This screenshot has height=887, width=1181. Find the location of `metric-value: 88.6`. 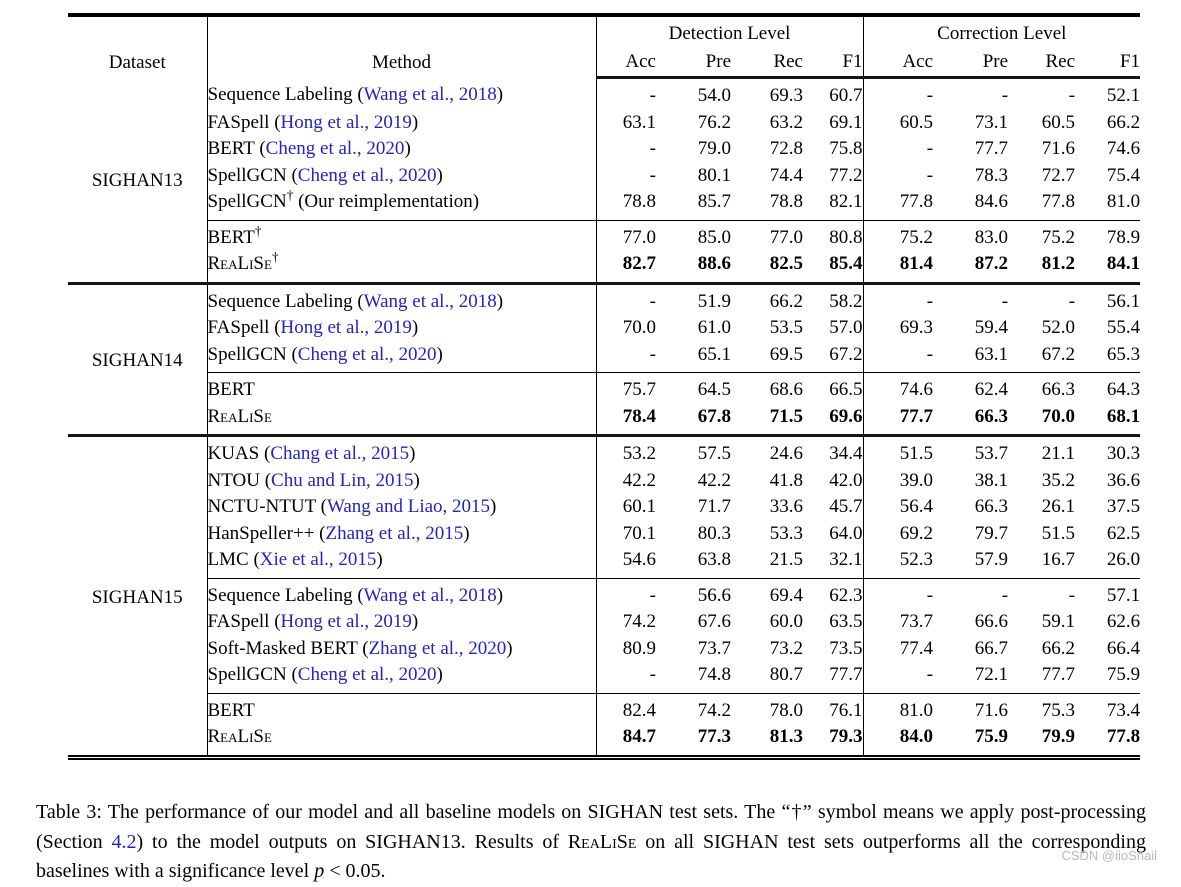

metric-value: 88.6 is located at coordinates (714, 263).